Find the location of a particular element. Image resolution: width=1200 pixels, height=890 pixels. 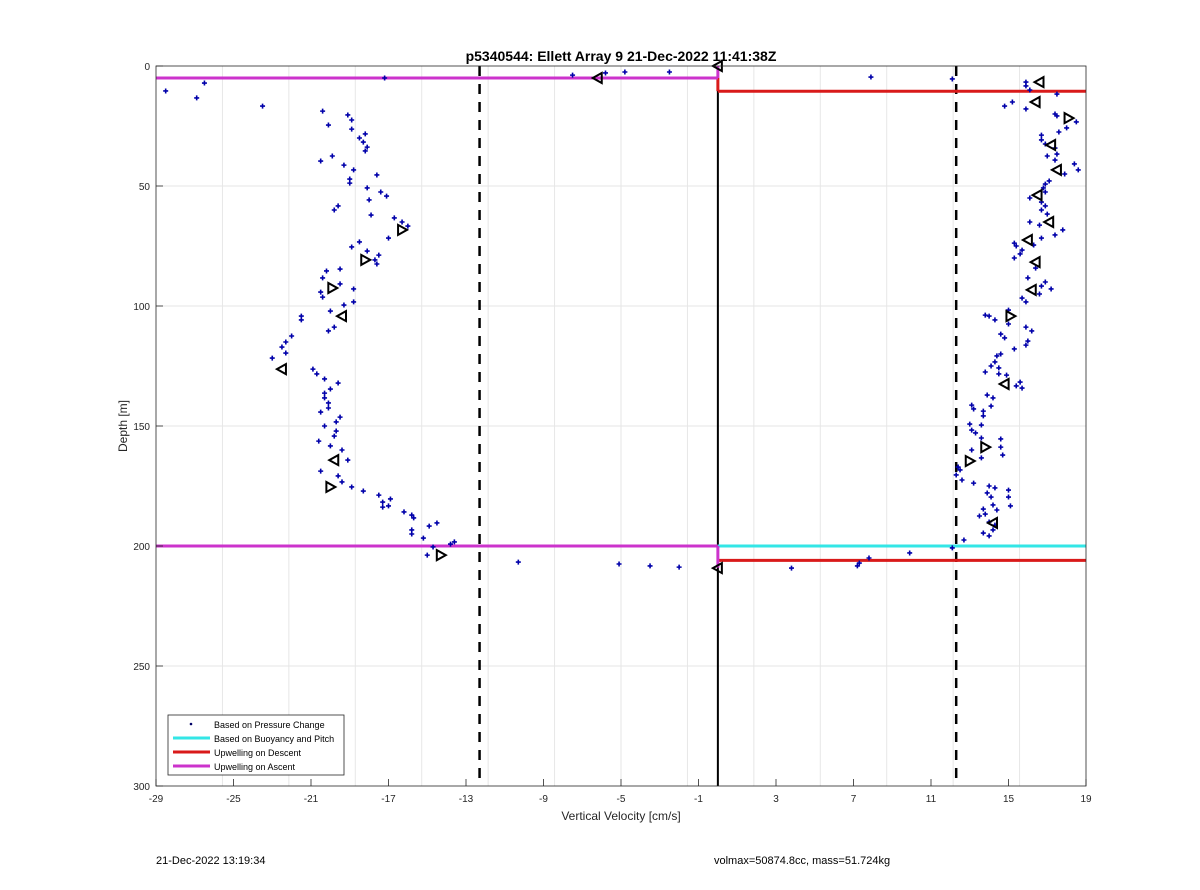

y-tick-label: 150 is located at coordinates (141, 427).